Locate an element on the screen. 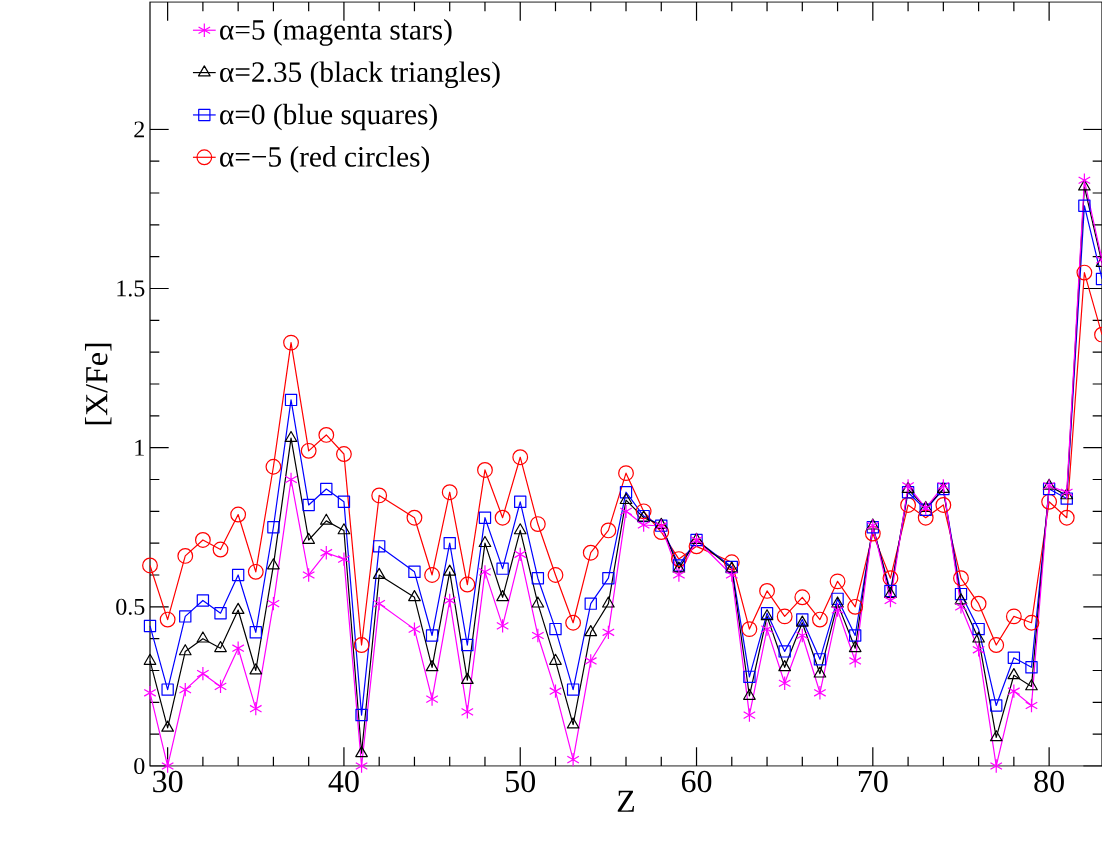 The image size is (1102, 864). y-tick-label: 0 is located at coordinates (139, 766).